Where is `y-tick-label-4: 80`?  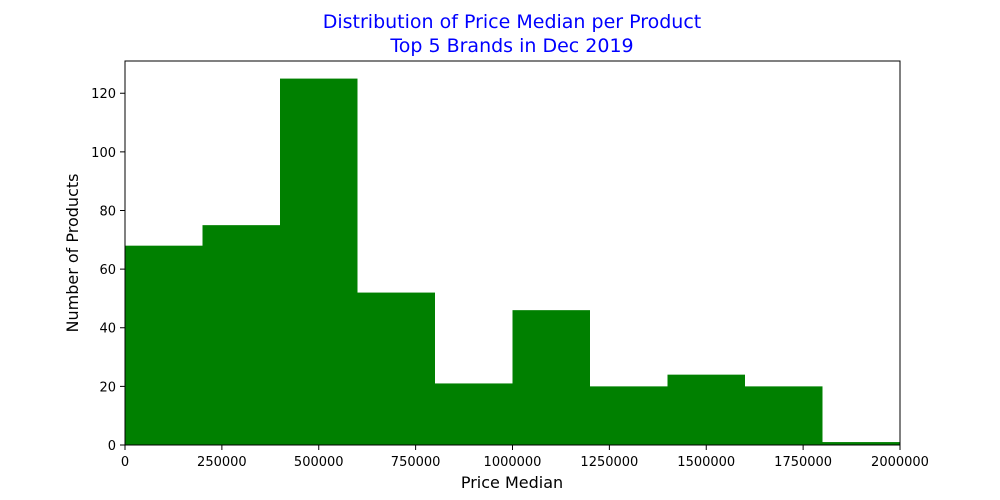
y-tick-label-4: 80 is located at coordinates (107, 211).